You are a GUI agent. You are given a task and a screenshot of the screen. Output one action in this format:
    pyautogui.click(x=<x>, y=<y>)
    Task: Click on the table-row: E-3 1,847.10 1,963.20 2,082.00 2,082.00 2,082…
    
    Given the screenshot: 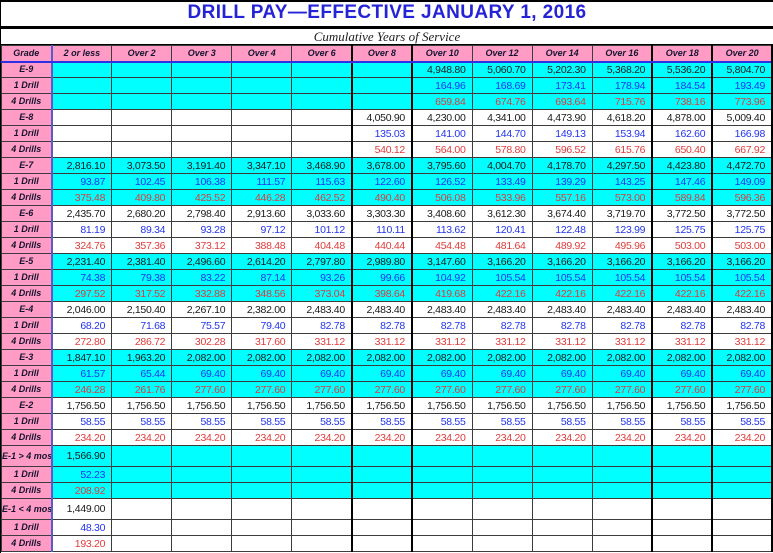 What is the action you would take?
    pyautogui.click(x=387, y=357)
    